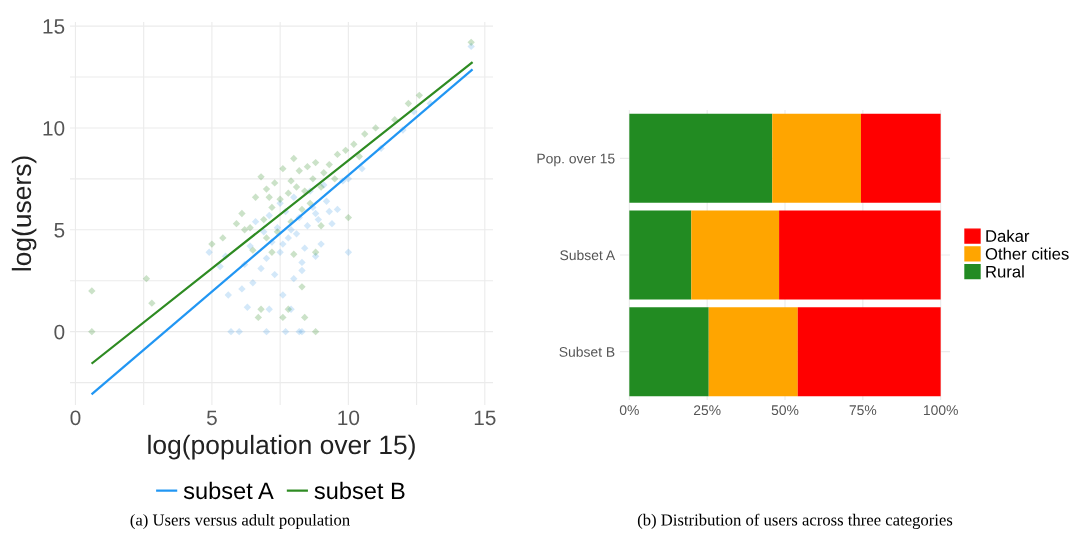 The height and width of the screenshot is (537, 1069). What do you see at coordinates (75, 418) in the screenshot?
I see `x-tick-label: 0` at bounding box center [75, 418].